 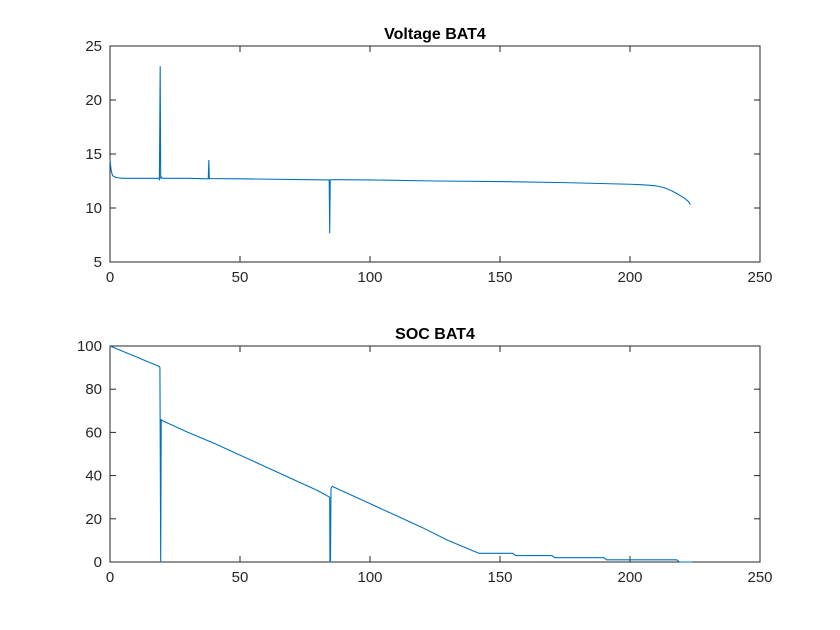 I want to click on y-tick-label: 10, so click(x=93, y=208).